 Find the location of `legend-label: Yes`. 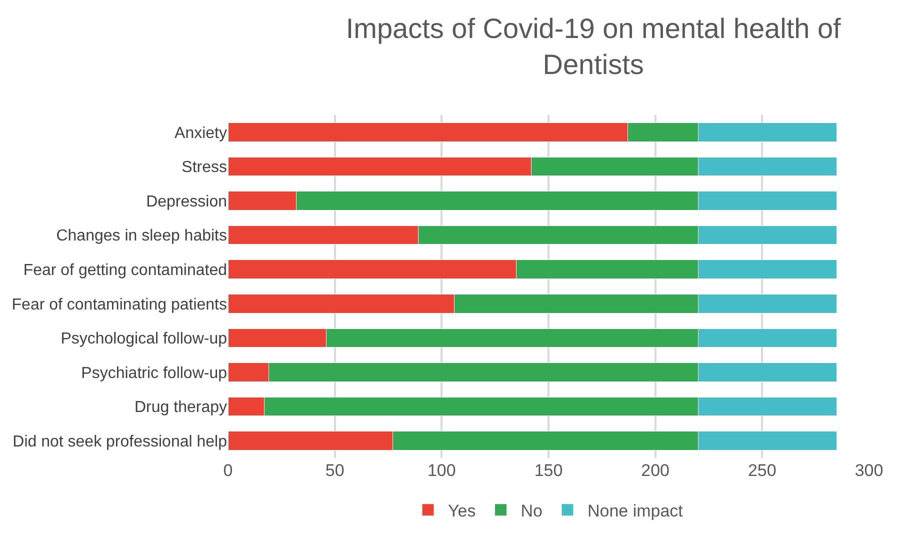

legend-label: Yes is located at coordinates (462, 510).